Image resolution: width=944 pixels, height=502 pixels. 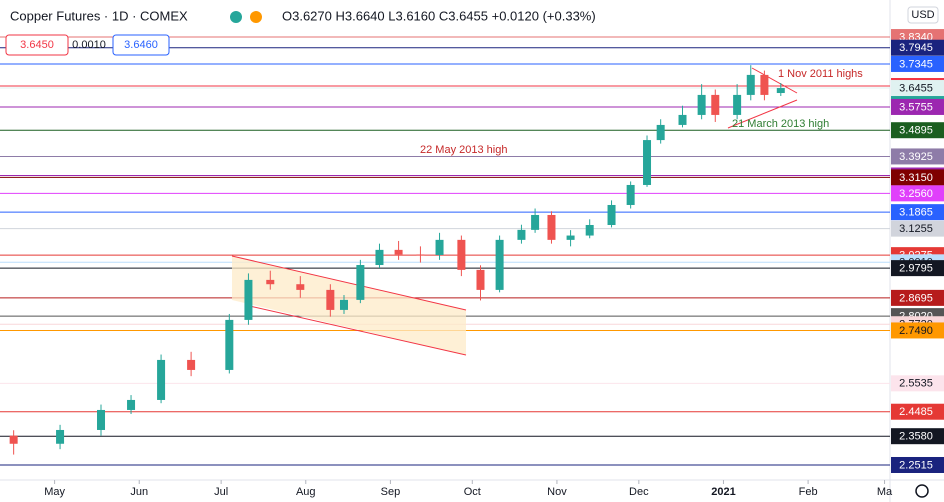 I want to click on ask-price: 3.6460, so click(x=141, y=45).